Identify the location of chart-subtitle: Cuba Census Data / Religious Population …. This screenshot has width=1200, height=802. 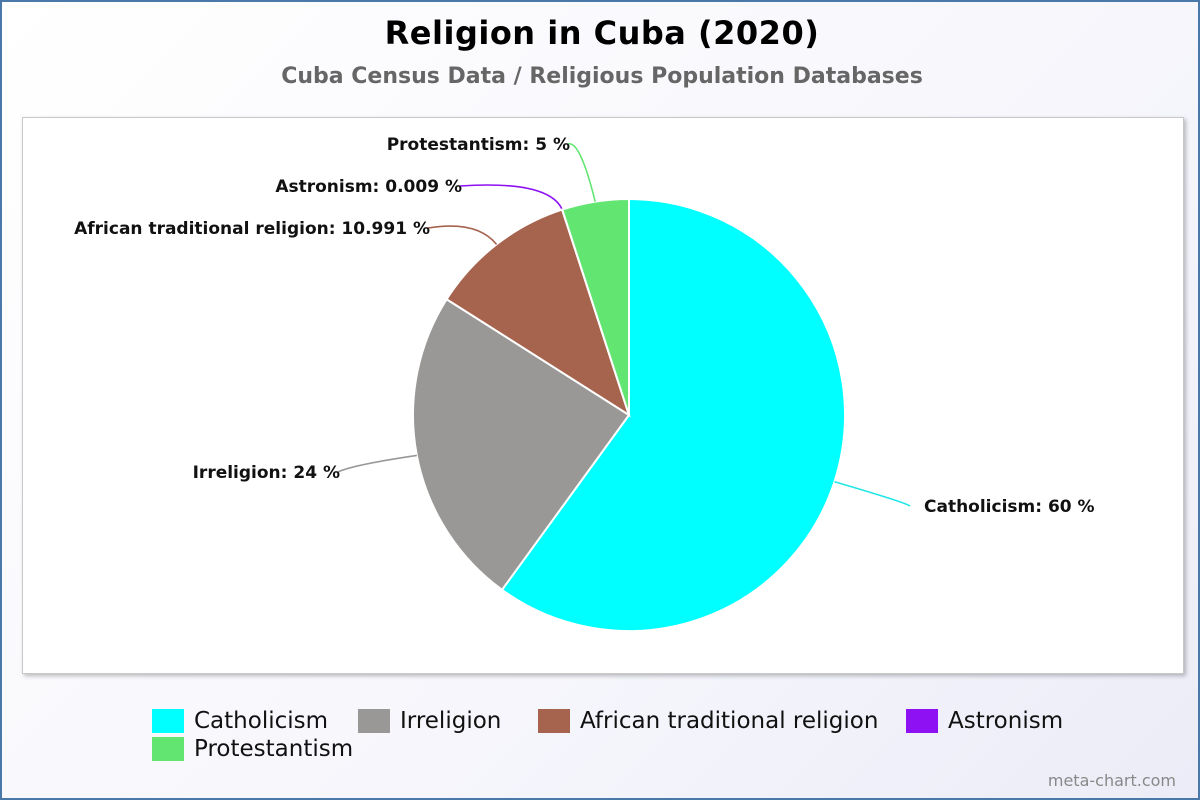
(602, 76).